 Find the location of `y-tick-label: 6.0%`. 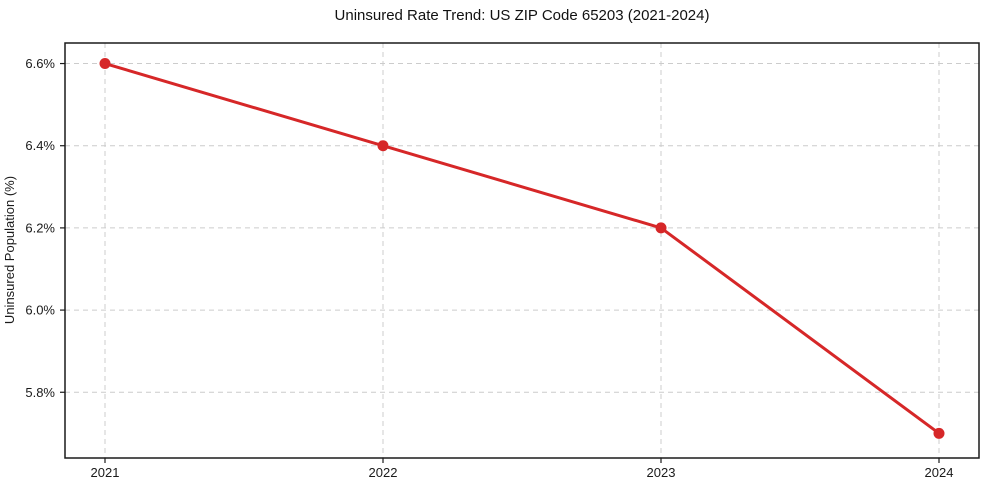

y-tick-label: 6.0% is located at coordinates (40, 310).